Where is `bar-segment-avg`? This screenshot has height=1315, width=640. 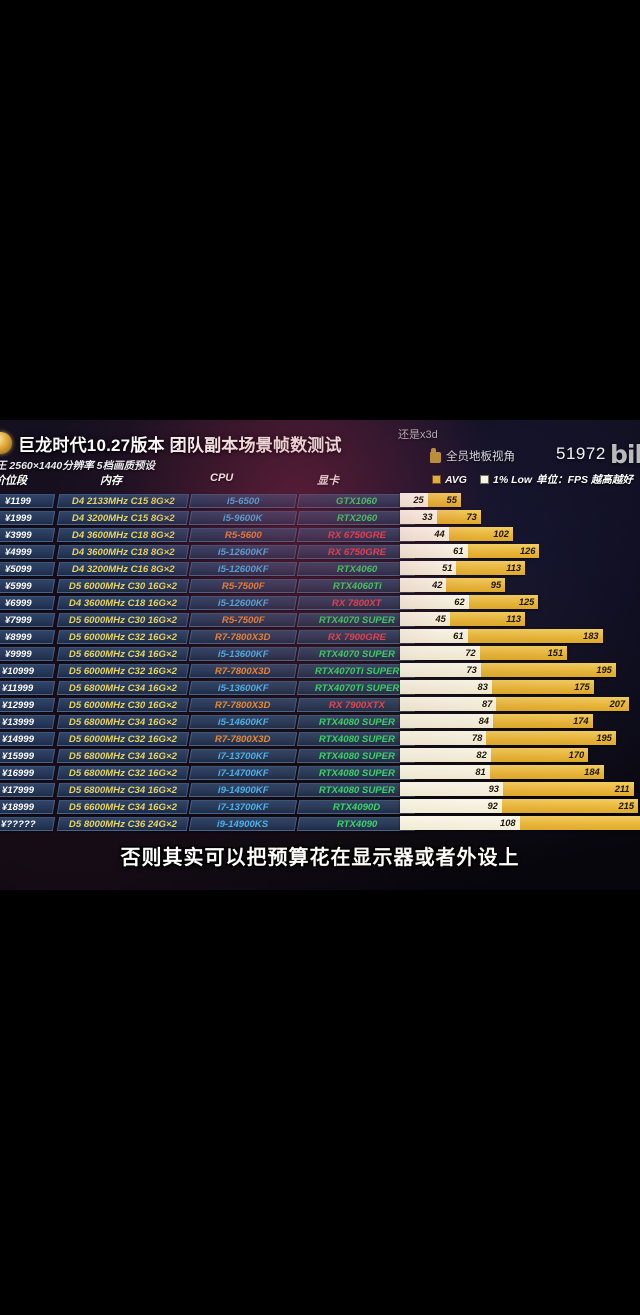
bar-segment-avg is located at coordinates (579, 823).